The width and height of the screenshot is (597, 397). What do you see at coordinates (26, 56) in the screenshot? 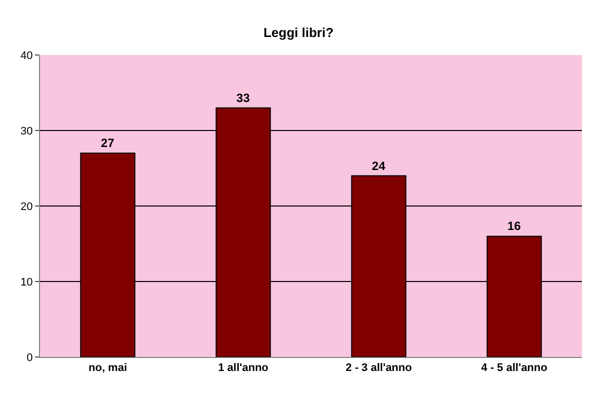
I see `y-tick-label: 40` at bounding box center [26, 56].